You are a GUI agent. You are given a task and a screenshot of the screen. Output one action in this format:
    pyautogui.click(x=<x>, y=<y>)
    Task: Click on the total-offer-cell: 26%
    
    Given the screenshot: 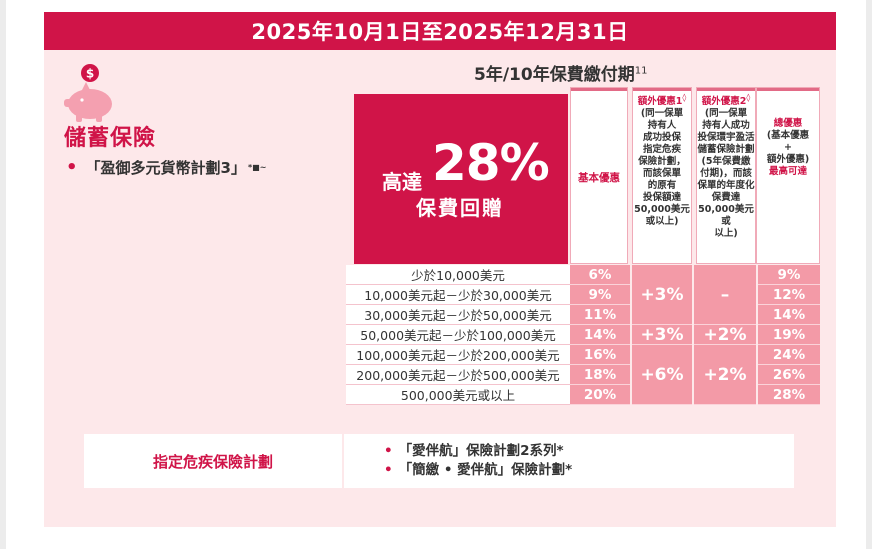 What is the action you would take?
    pyautogui.click(x=789, y=375)
    